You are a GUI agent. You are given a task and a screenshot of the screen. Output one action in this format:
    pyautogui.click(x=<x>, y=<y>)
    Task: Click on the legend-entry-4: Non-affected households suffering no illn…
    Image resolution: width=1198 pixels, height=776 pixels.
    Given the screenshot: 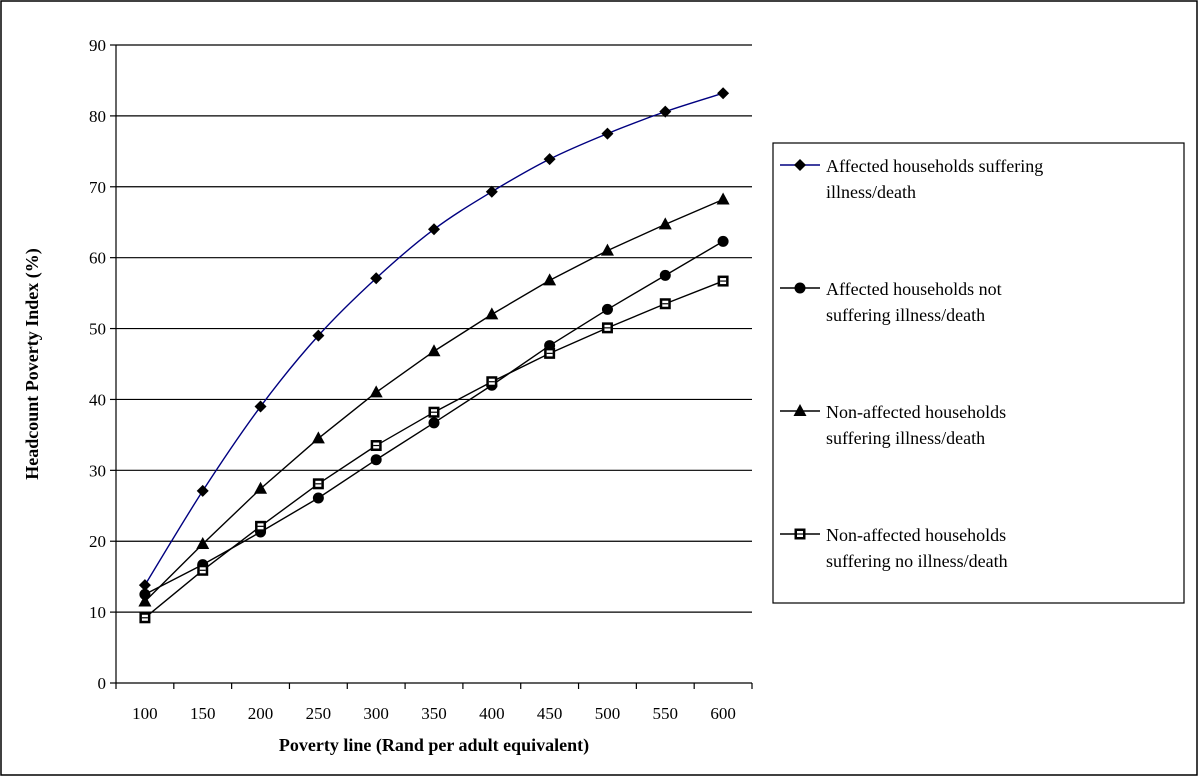 What is the action you would take?
    pyautogui.click(x=894, y=548)
    